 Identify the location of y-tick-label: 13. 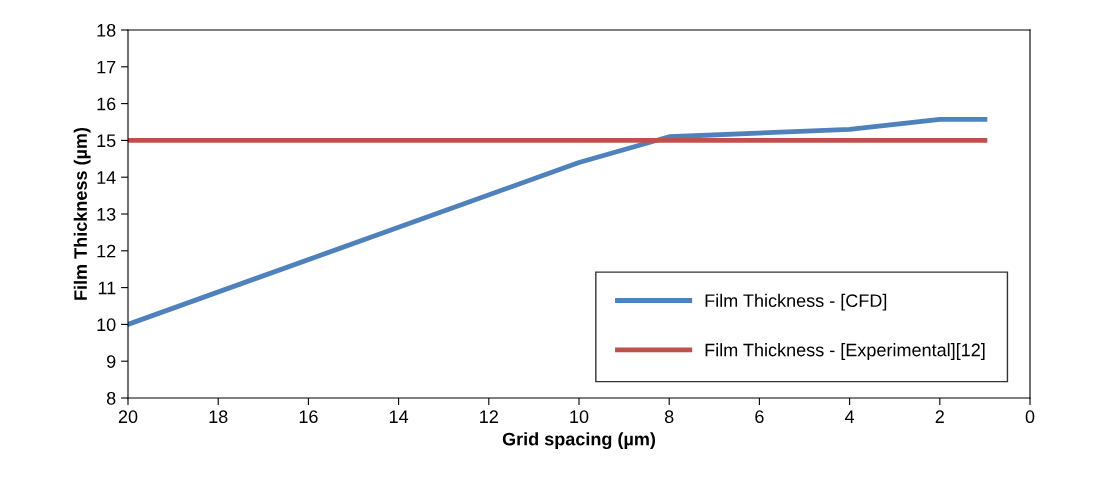
(106, 214).